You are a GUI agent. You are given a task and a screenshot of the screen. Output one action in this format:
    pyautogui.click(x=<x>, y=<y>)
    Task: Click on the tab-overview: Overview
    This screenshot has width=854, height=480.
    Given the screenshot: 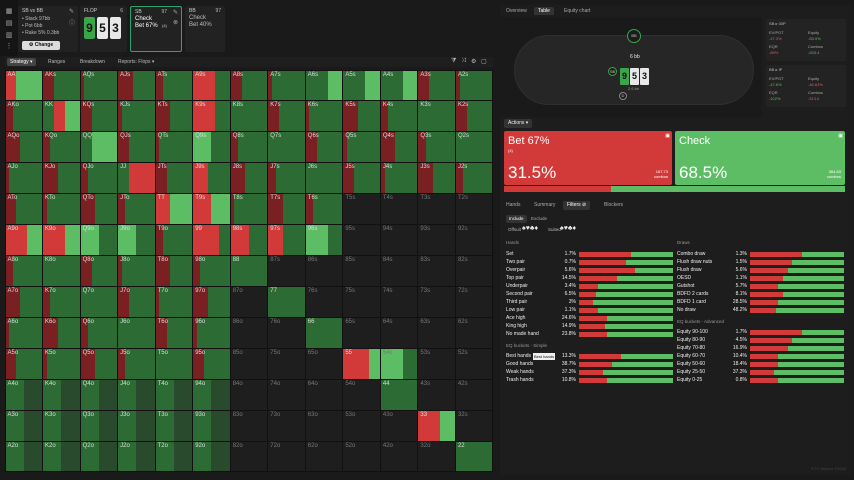 What is the action you would take?
    pyautogui.click(x=516, y=11)
    